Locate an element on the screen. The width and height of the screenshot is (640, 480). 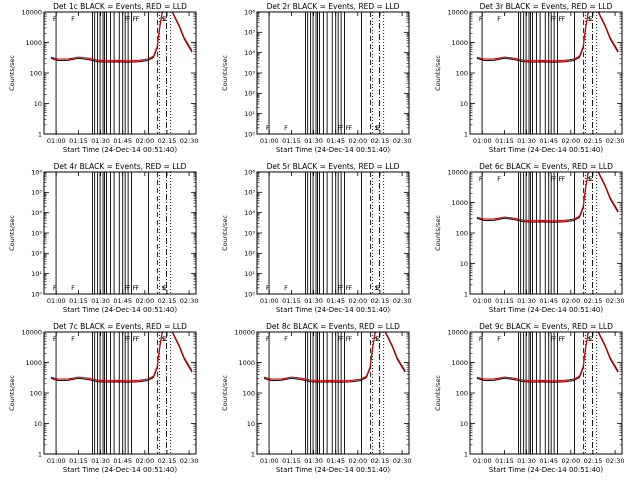
y-tick-label: 10⁶ is located at coordinates (36, 172).